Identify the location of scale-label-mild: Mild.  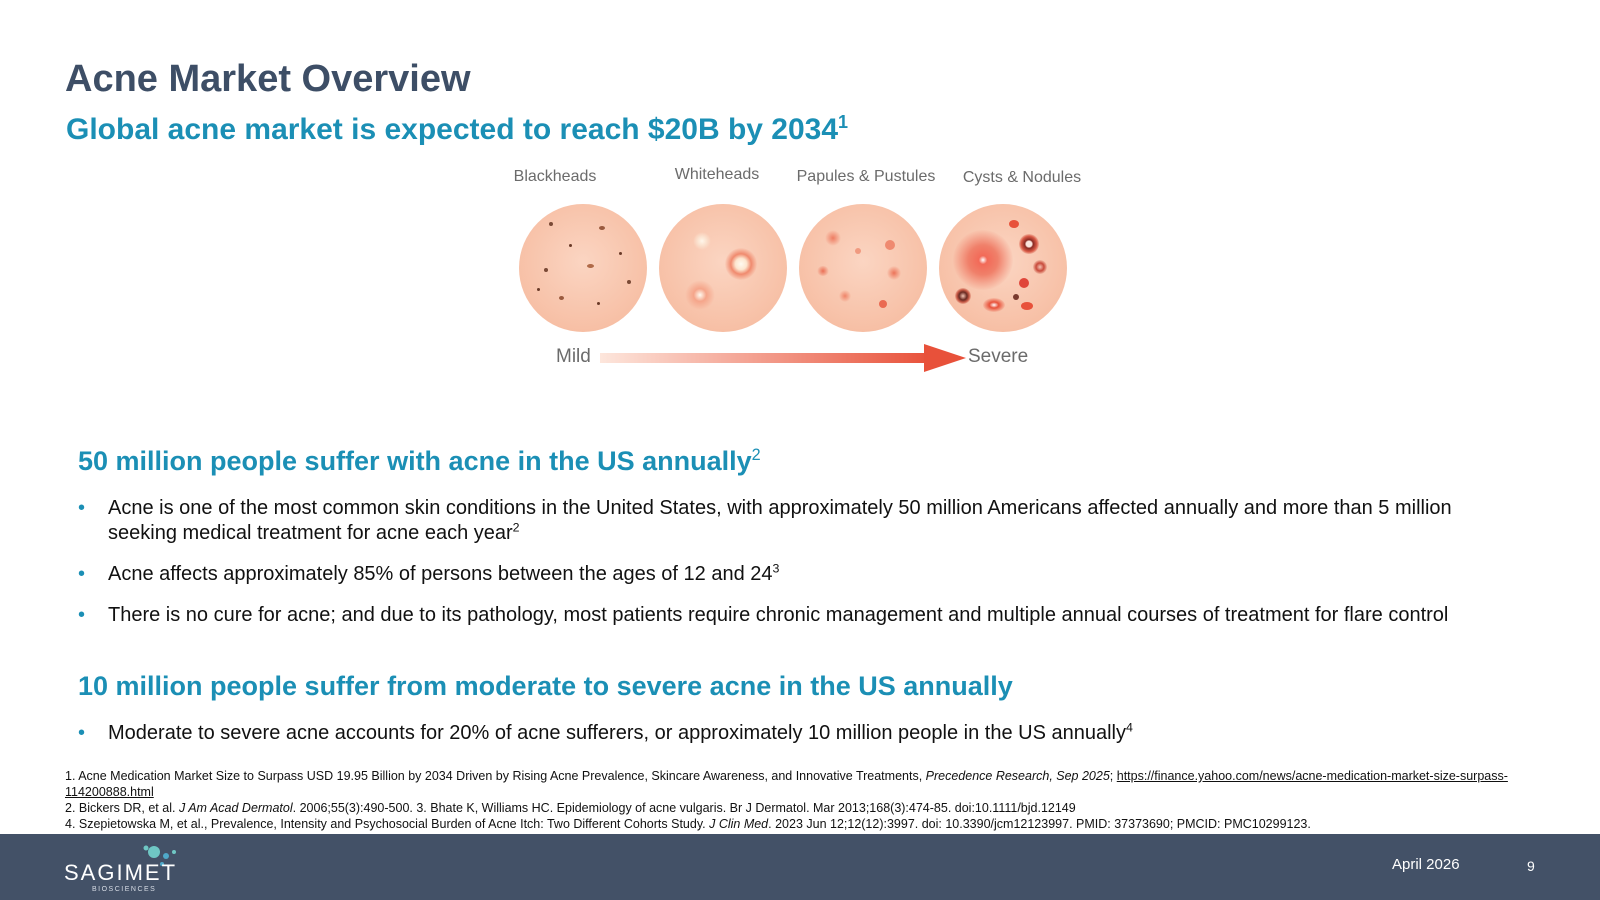
(573, 356).